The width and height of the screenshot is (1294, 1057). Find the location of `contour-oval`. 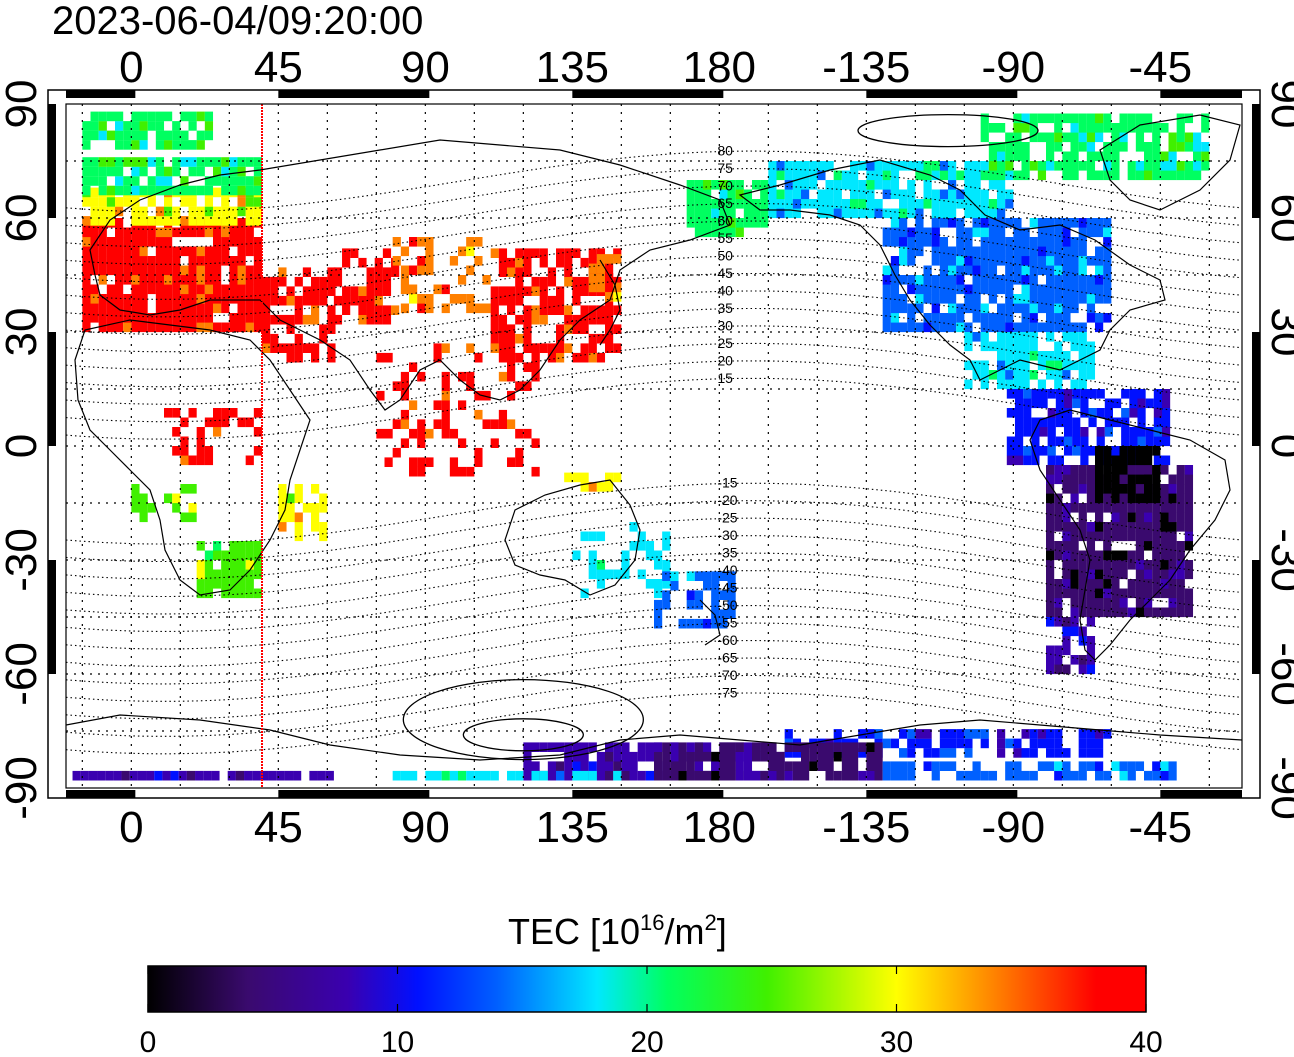

contour-oval is located at coordinates (523, 719).